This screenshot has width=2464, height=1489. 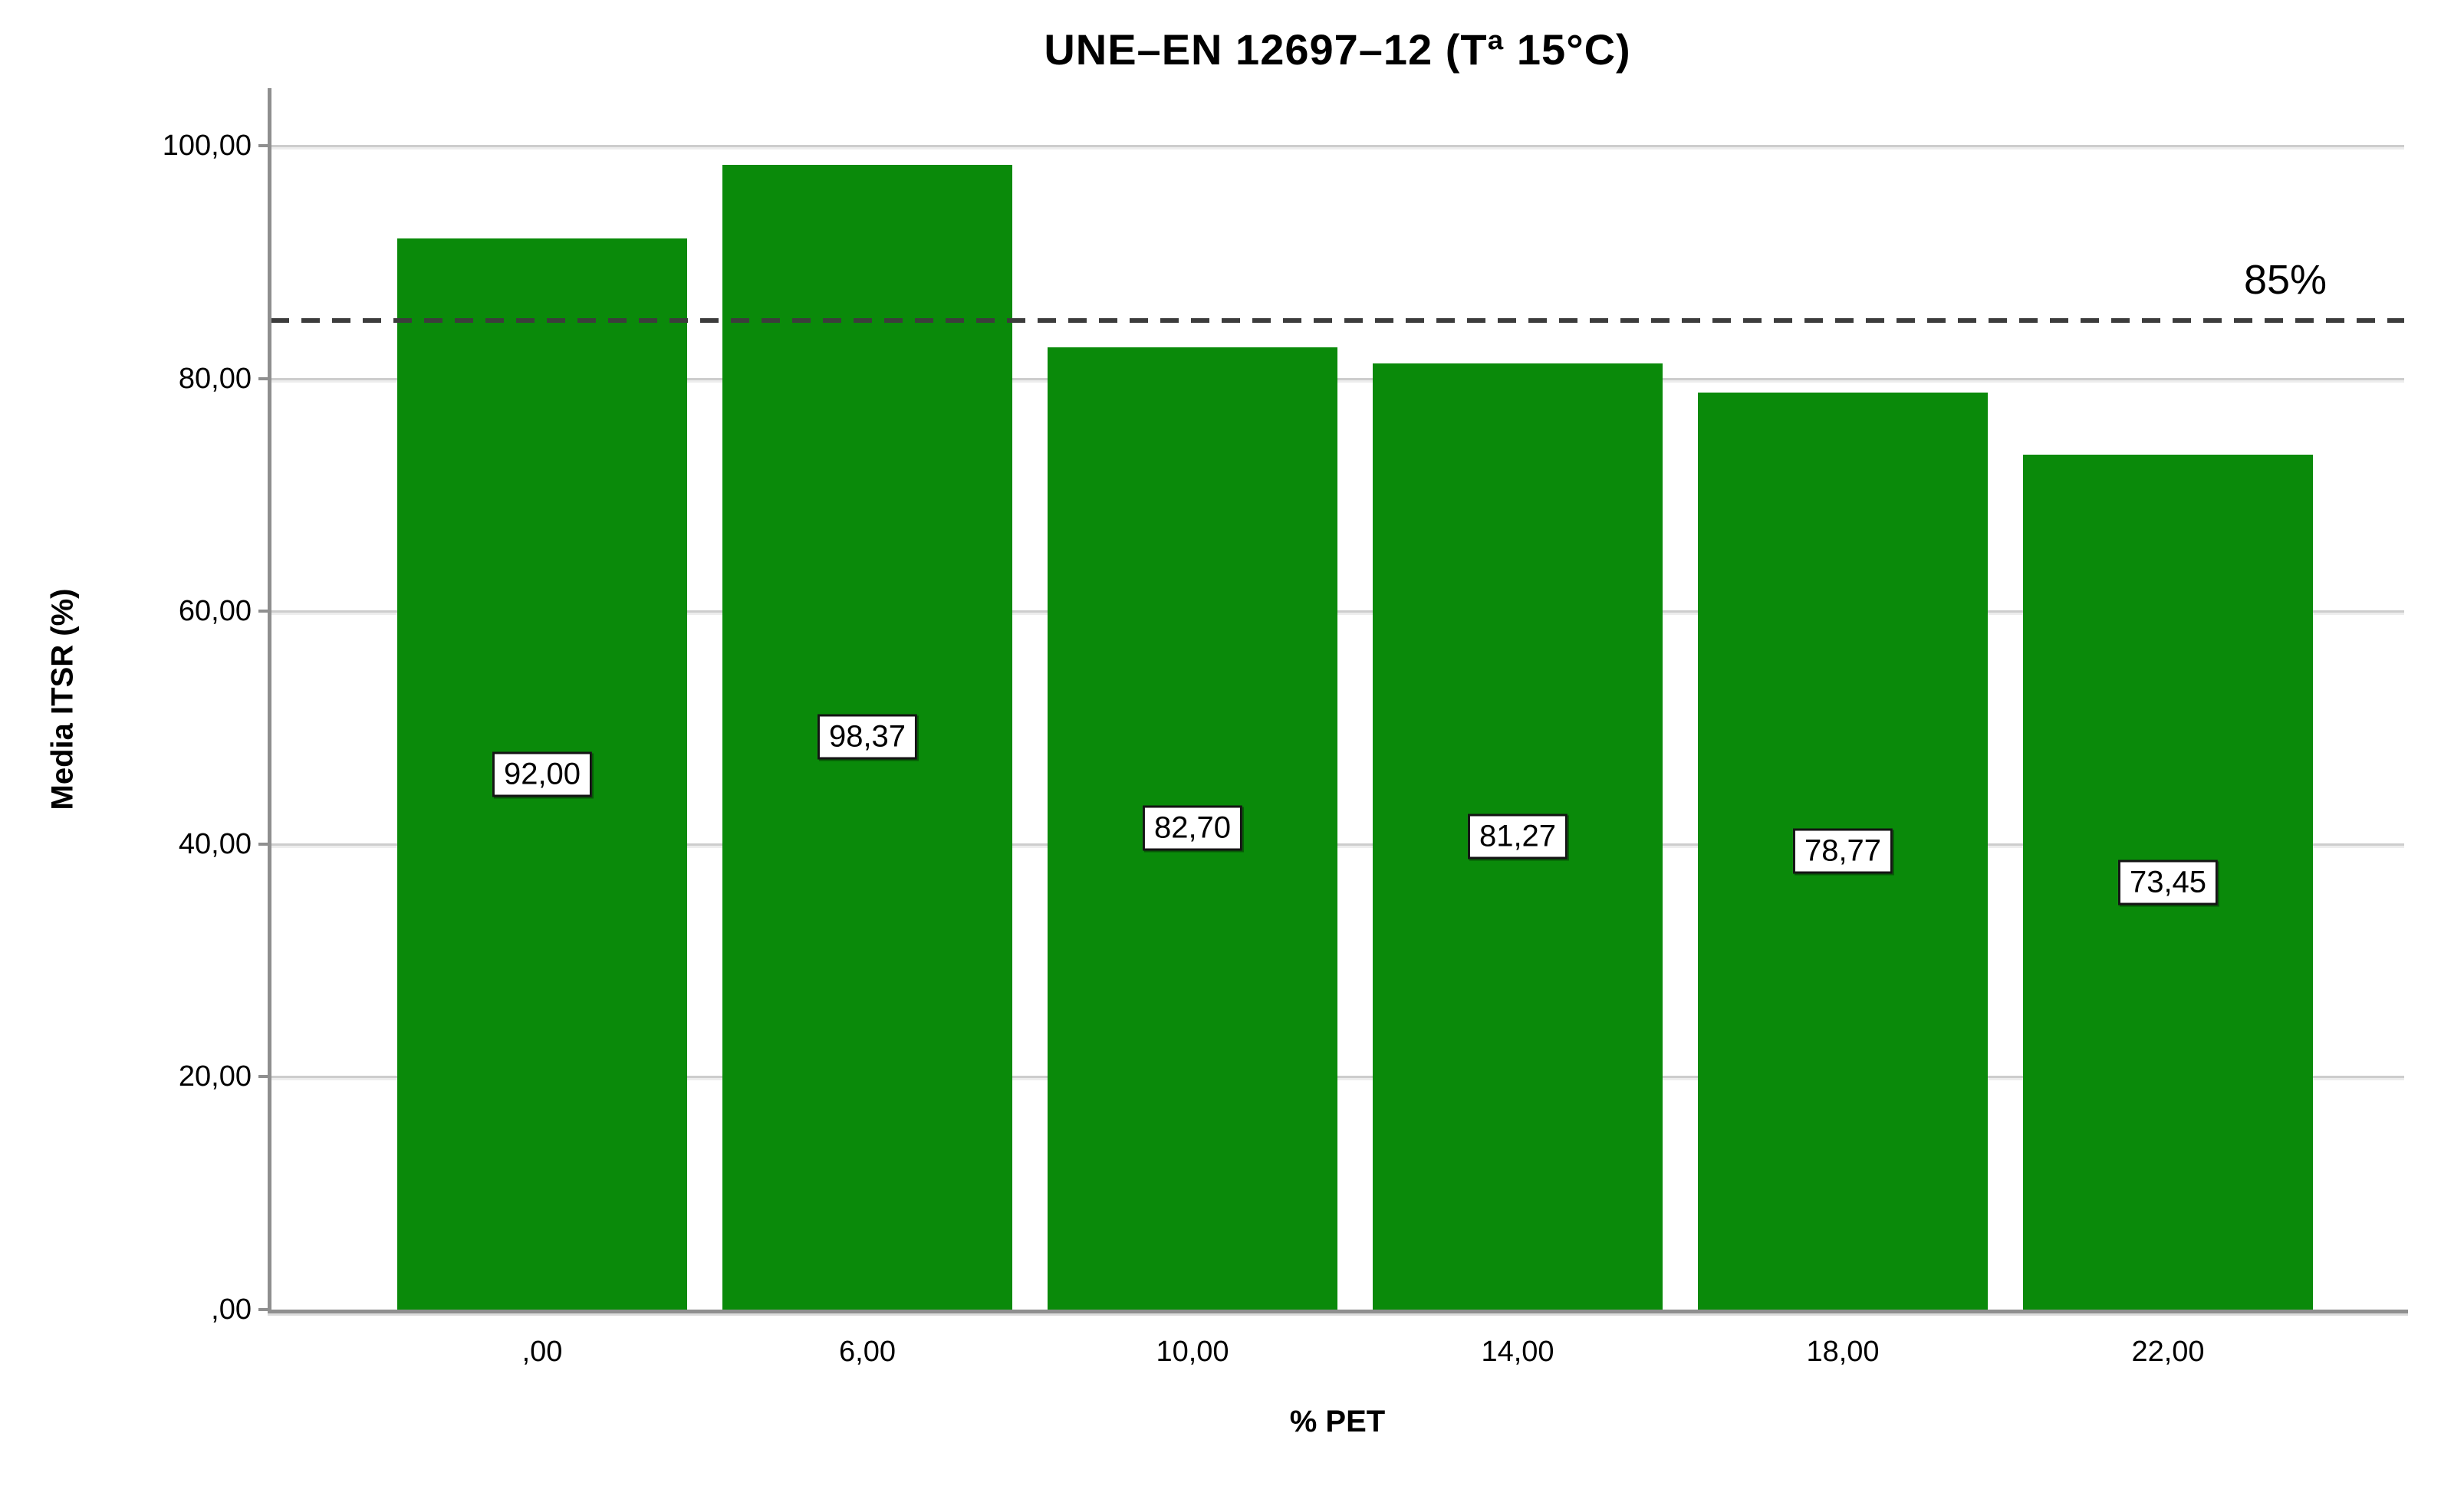 What do you see at coordinates (215, 378) in the screenshot?
I see `y-tick-label: 80,00` at bounding box center [215, 378].